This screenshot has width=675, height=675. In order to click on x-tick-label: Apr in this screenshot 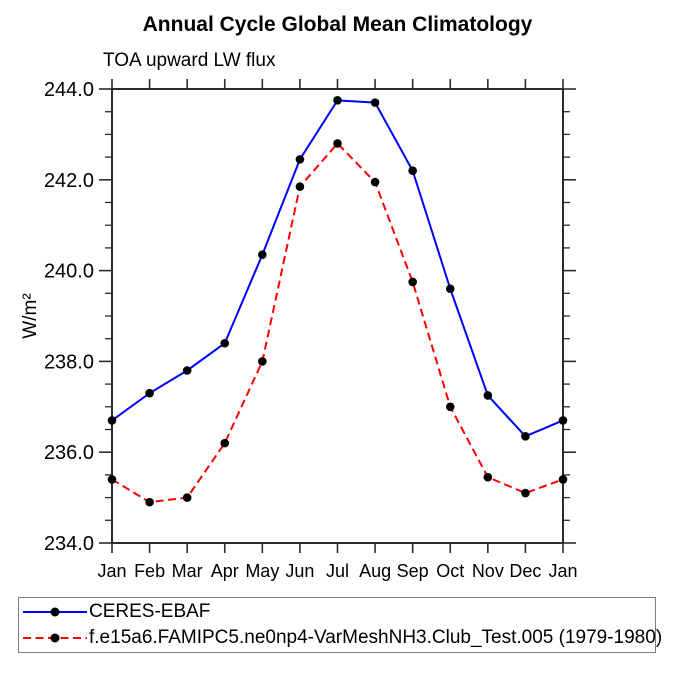, I will do `click(225, 571)`.